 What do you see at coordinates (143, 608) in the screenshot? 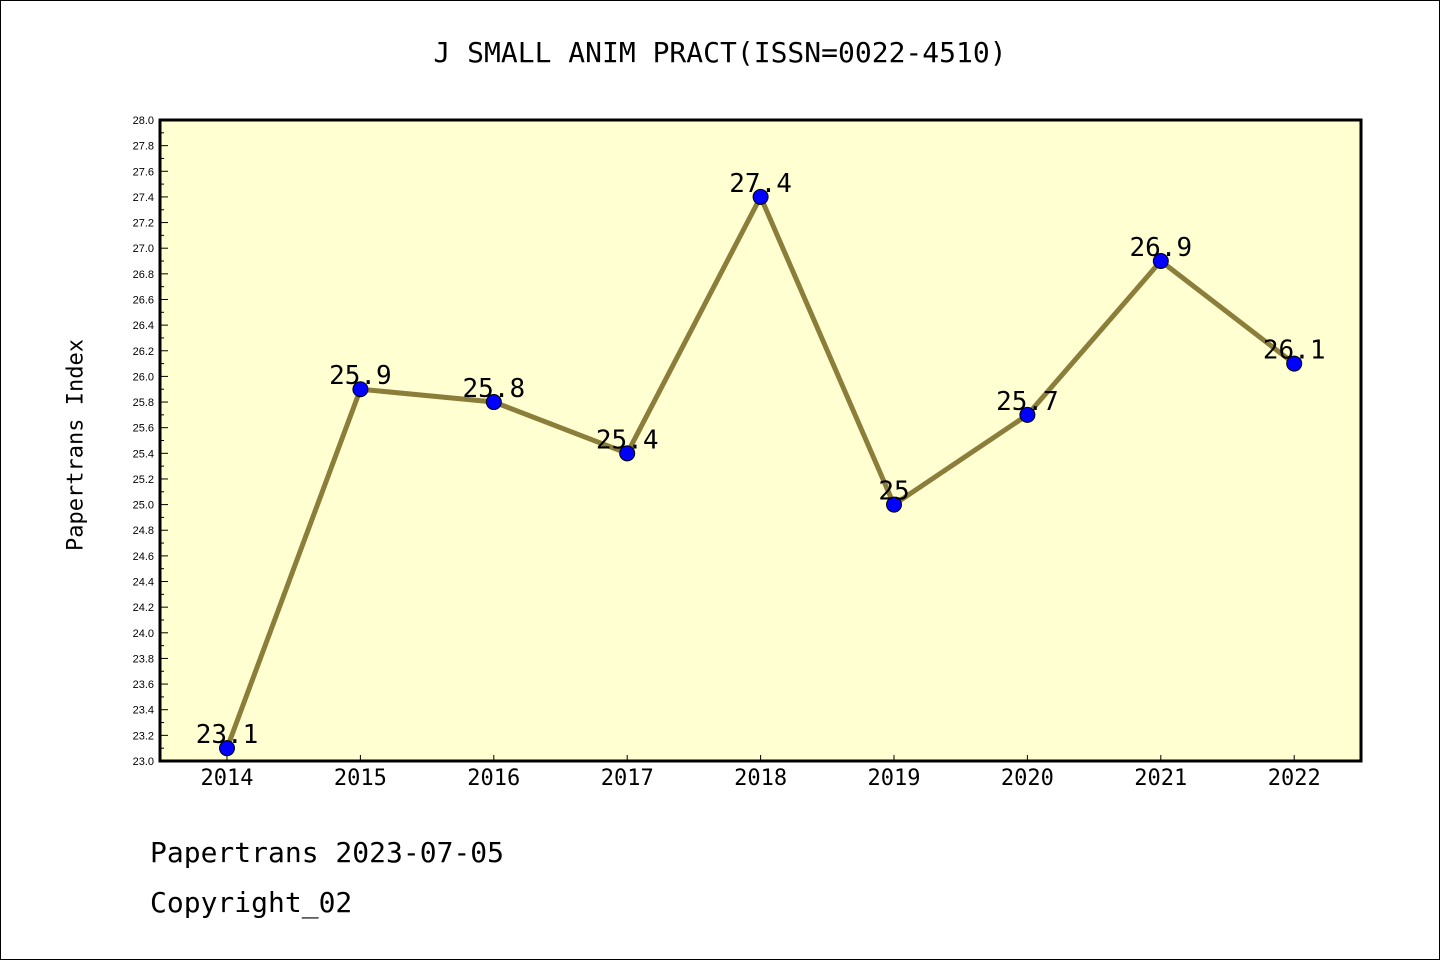
I see `y-tick-label: 24.2` at bounding box center [143, 608].